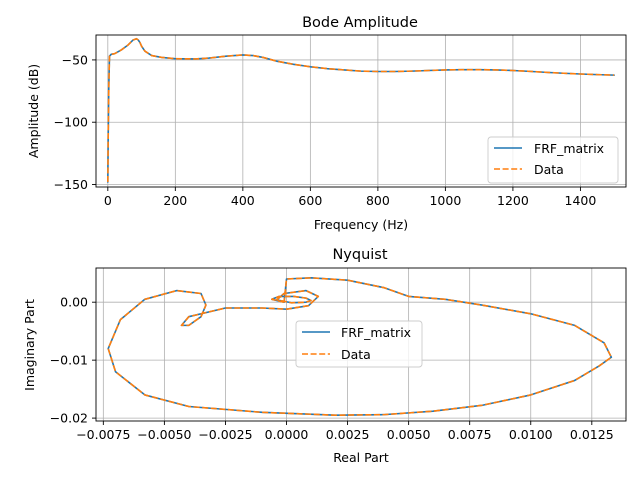  Describe the element at coordinates (581, 200) in the screenshot. I see `bode-x-tick-label: 1400` at that location.